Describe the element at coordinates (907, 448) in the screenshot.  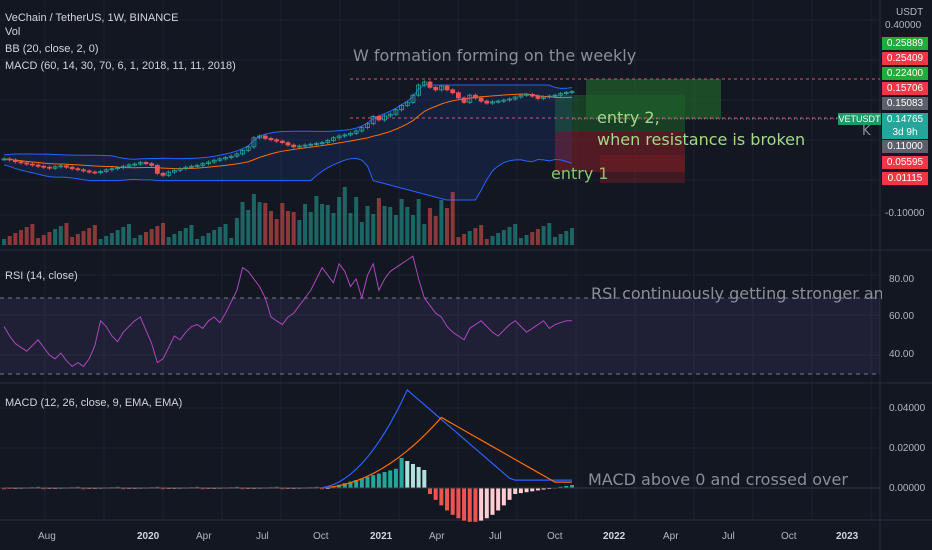
I see `macd-tick: 0.02000` at that location.